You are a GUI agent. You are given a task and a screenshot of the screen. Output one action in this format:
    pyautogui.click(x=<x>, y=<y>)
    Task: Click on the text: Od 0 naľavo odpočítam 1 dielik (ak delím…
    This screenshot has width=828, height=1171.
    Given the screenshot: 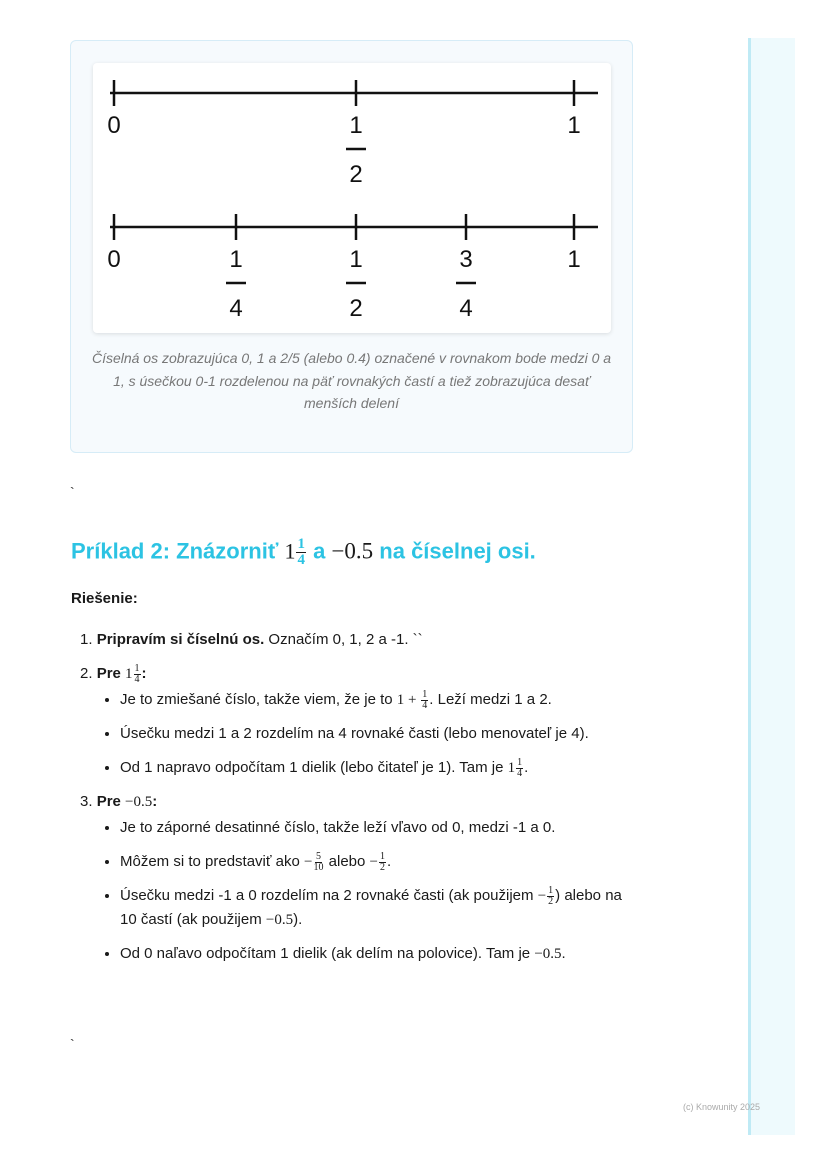 What is the action you would take?
    pyautogui.click(x=327, y=953)
    